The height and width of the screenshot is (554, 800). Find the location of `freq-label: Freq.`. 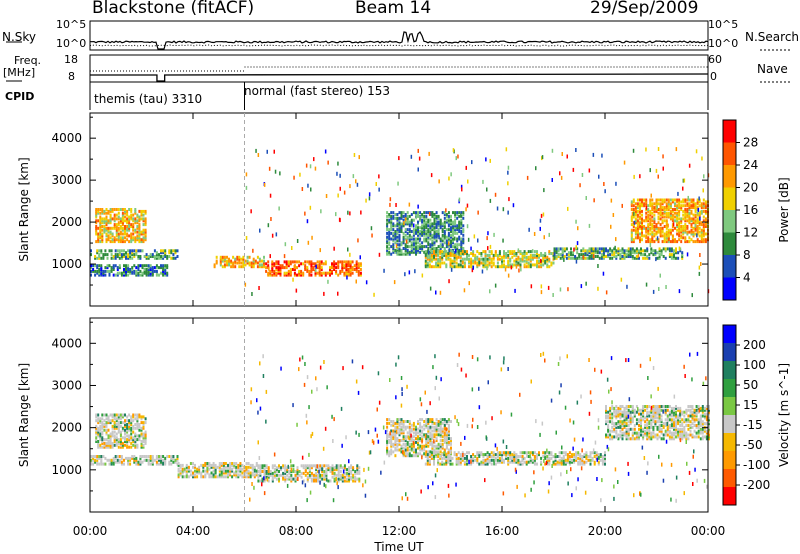

freq-label: Freq. is located at coordinates (28, 60).